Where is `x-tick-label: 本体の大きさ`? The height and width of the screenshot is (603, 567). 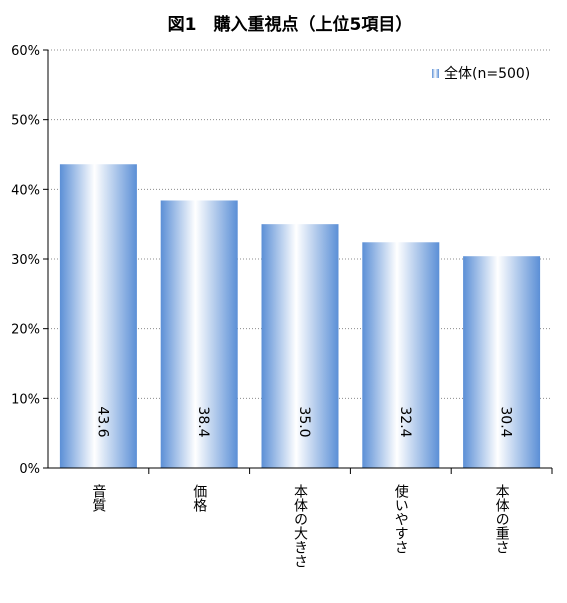
x-tick-label: 本体の大きさ is located at coordinates (300, 526).